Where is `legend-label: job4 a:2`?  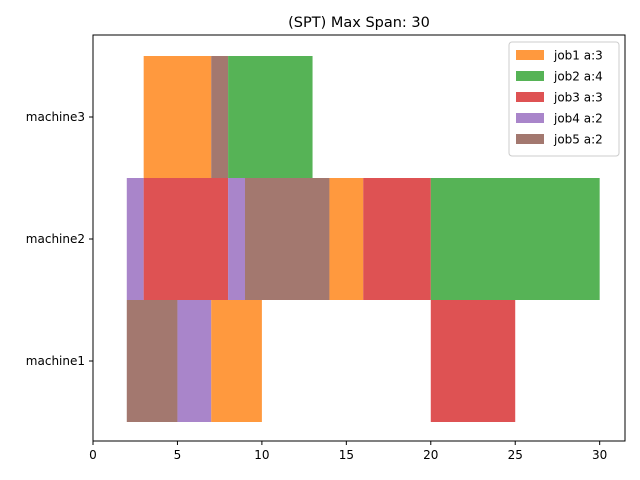
legend-label: job4 a:2 is located at coordinates (578, 119).